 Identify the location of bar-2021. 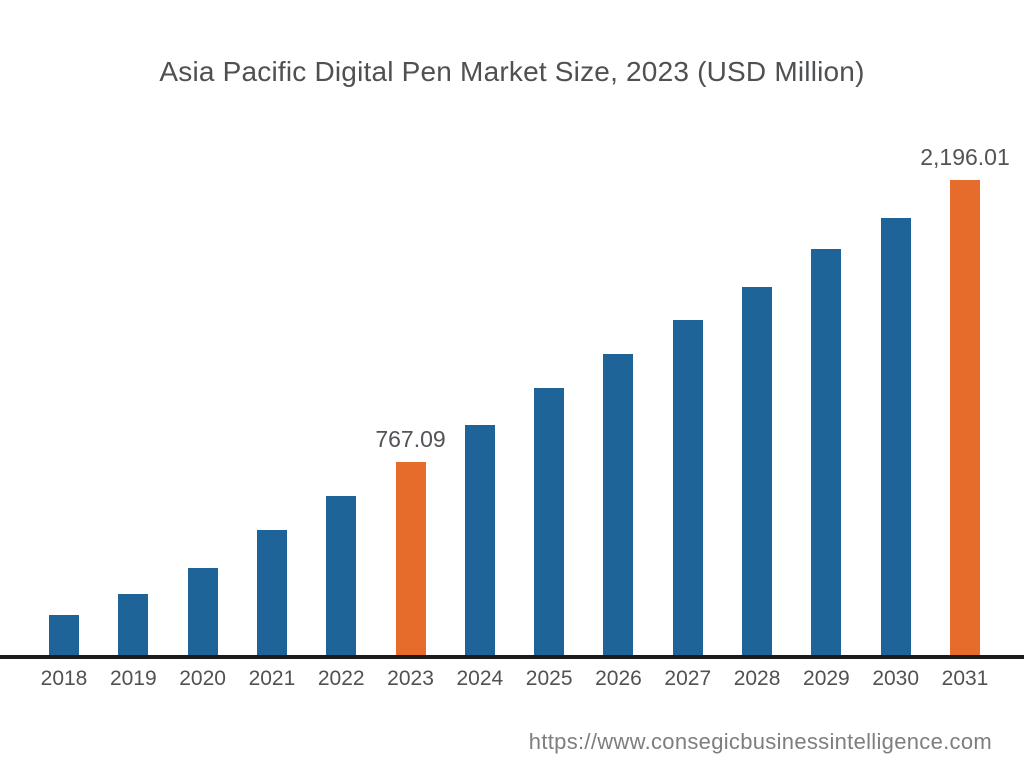
(271, 593).